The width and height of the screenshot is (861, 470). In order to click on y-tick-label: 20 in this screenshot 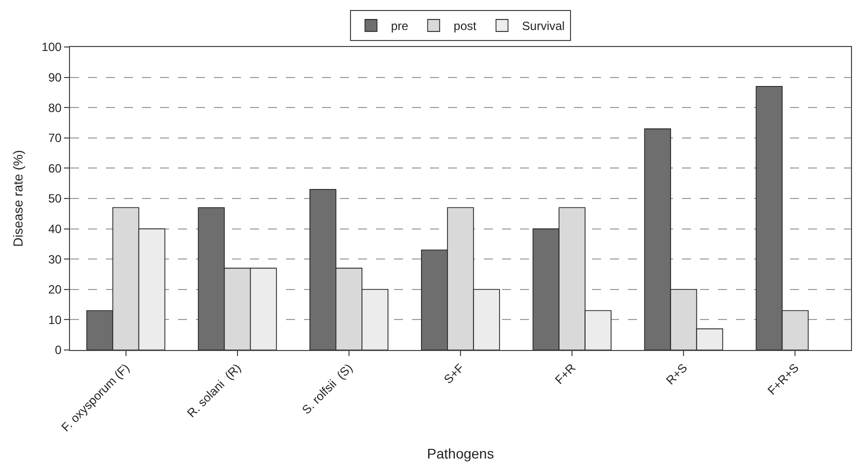, I will do `click(55, 289)`.